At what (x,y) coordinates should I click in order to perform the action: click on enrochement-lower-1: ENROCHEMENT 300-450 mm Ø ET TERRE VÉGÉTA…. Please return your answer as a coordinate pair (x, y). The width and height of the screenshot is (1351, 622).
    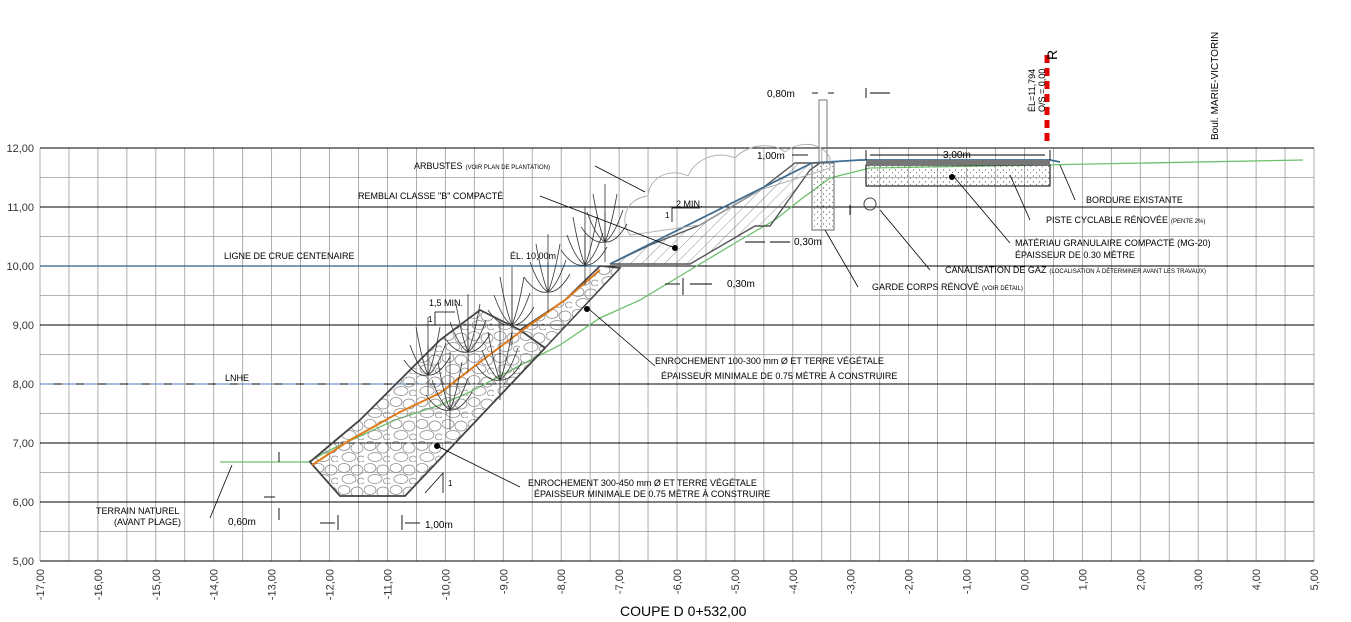
    Looking at the image, I should click on (642, 483).